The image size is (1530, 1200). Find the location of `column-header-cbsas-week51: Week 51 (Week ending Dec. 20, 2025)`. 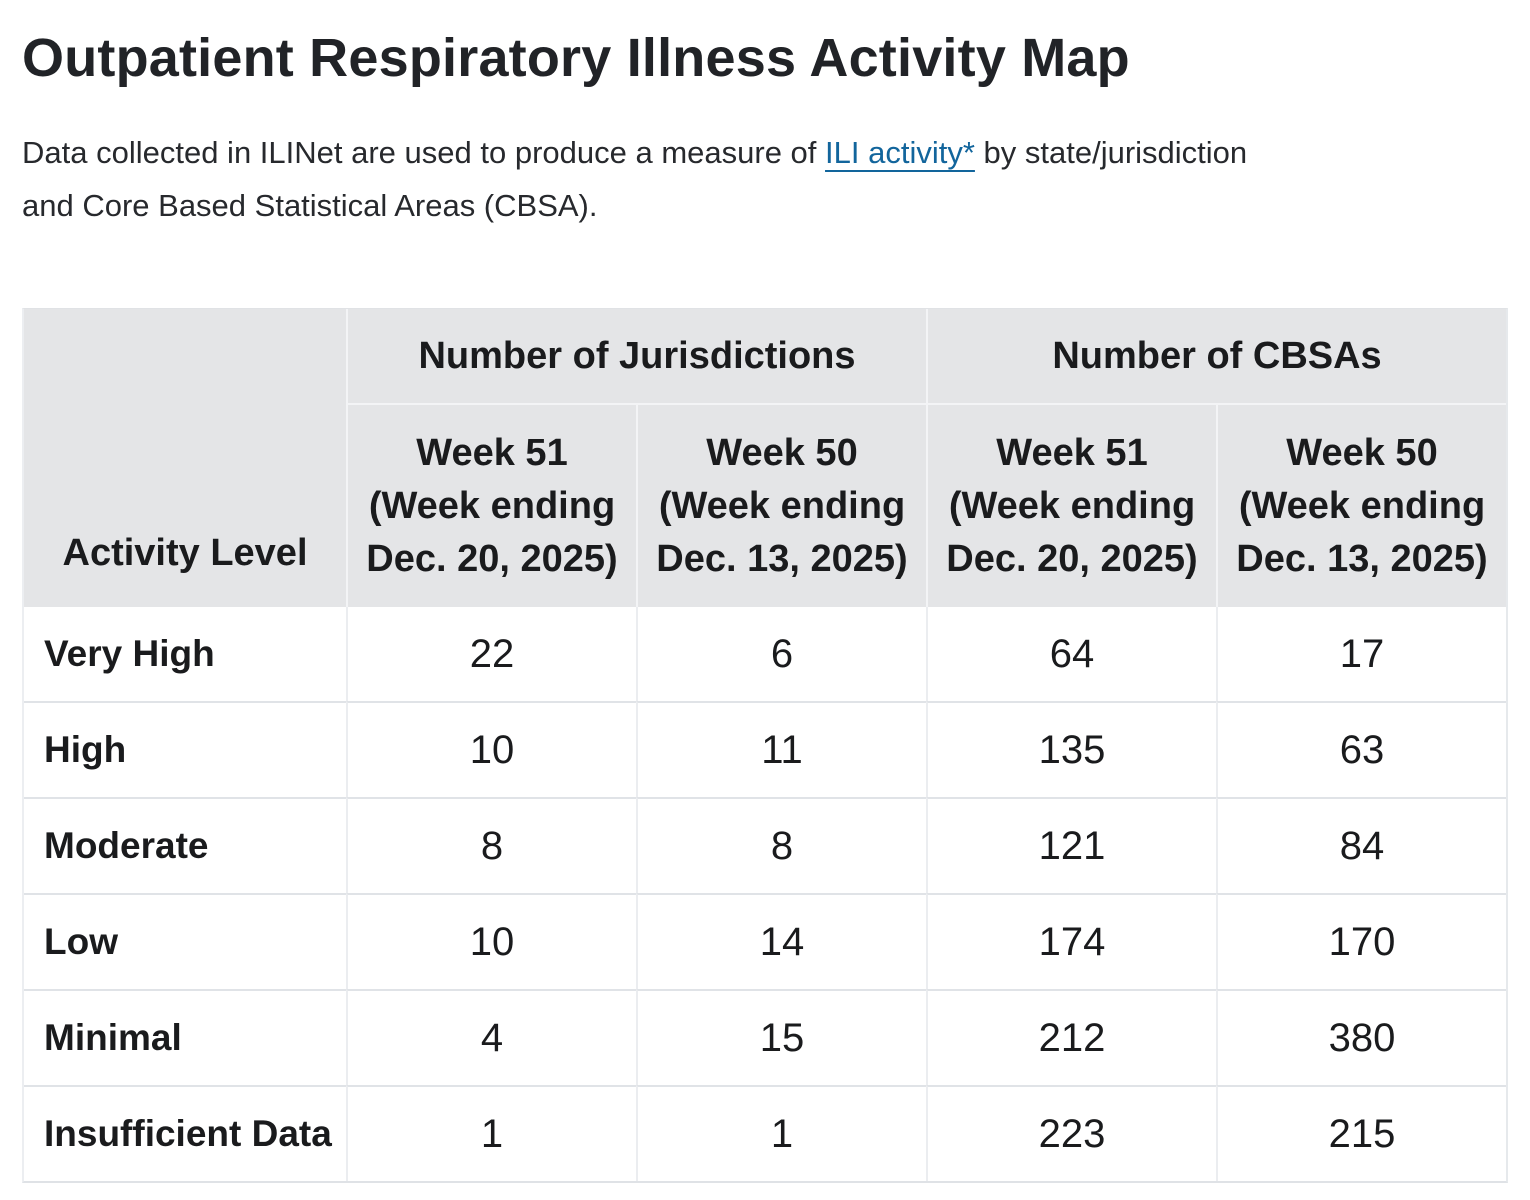

column-header-cbsas-week51: Week 51 (Week ending Dec. 20, 2025) is located at coordinates (1071, 505).